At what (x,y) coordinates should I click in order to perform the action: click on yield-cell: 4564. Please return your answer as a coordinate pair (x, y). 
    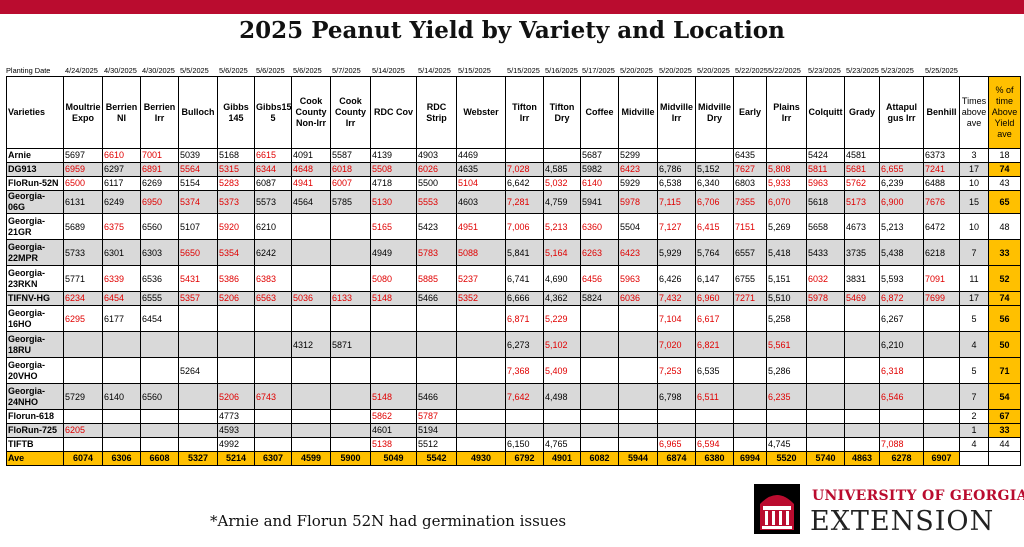
    Looking at the image, I should click on (311, 202).